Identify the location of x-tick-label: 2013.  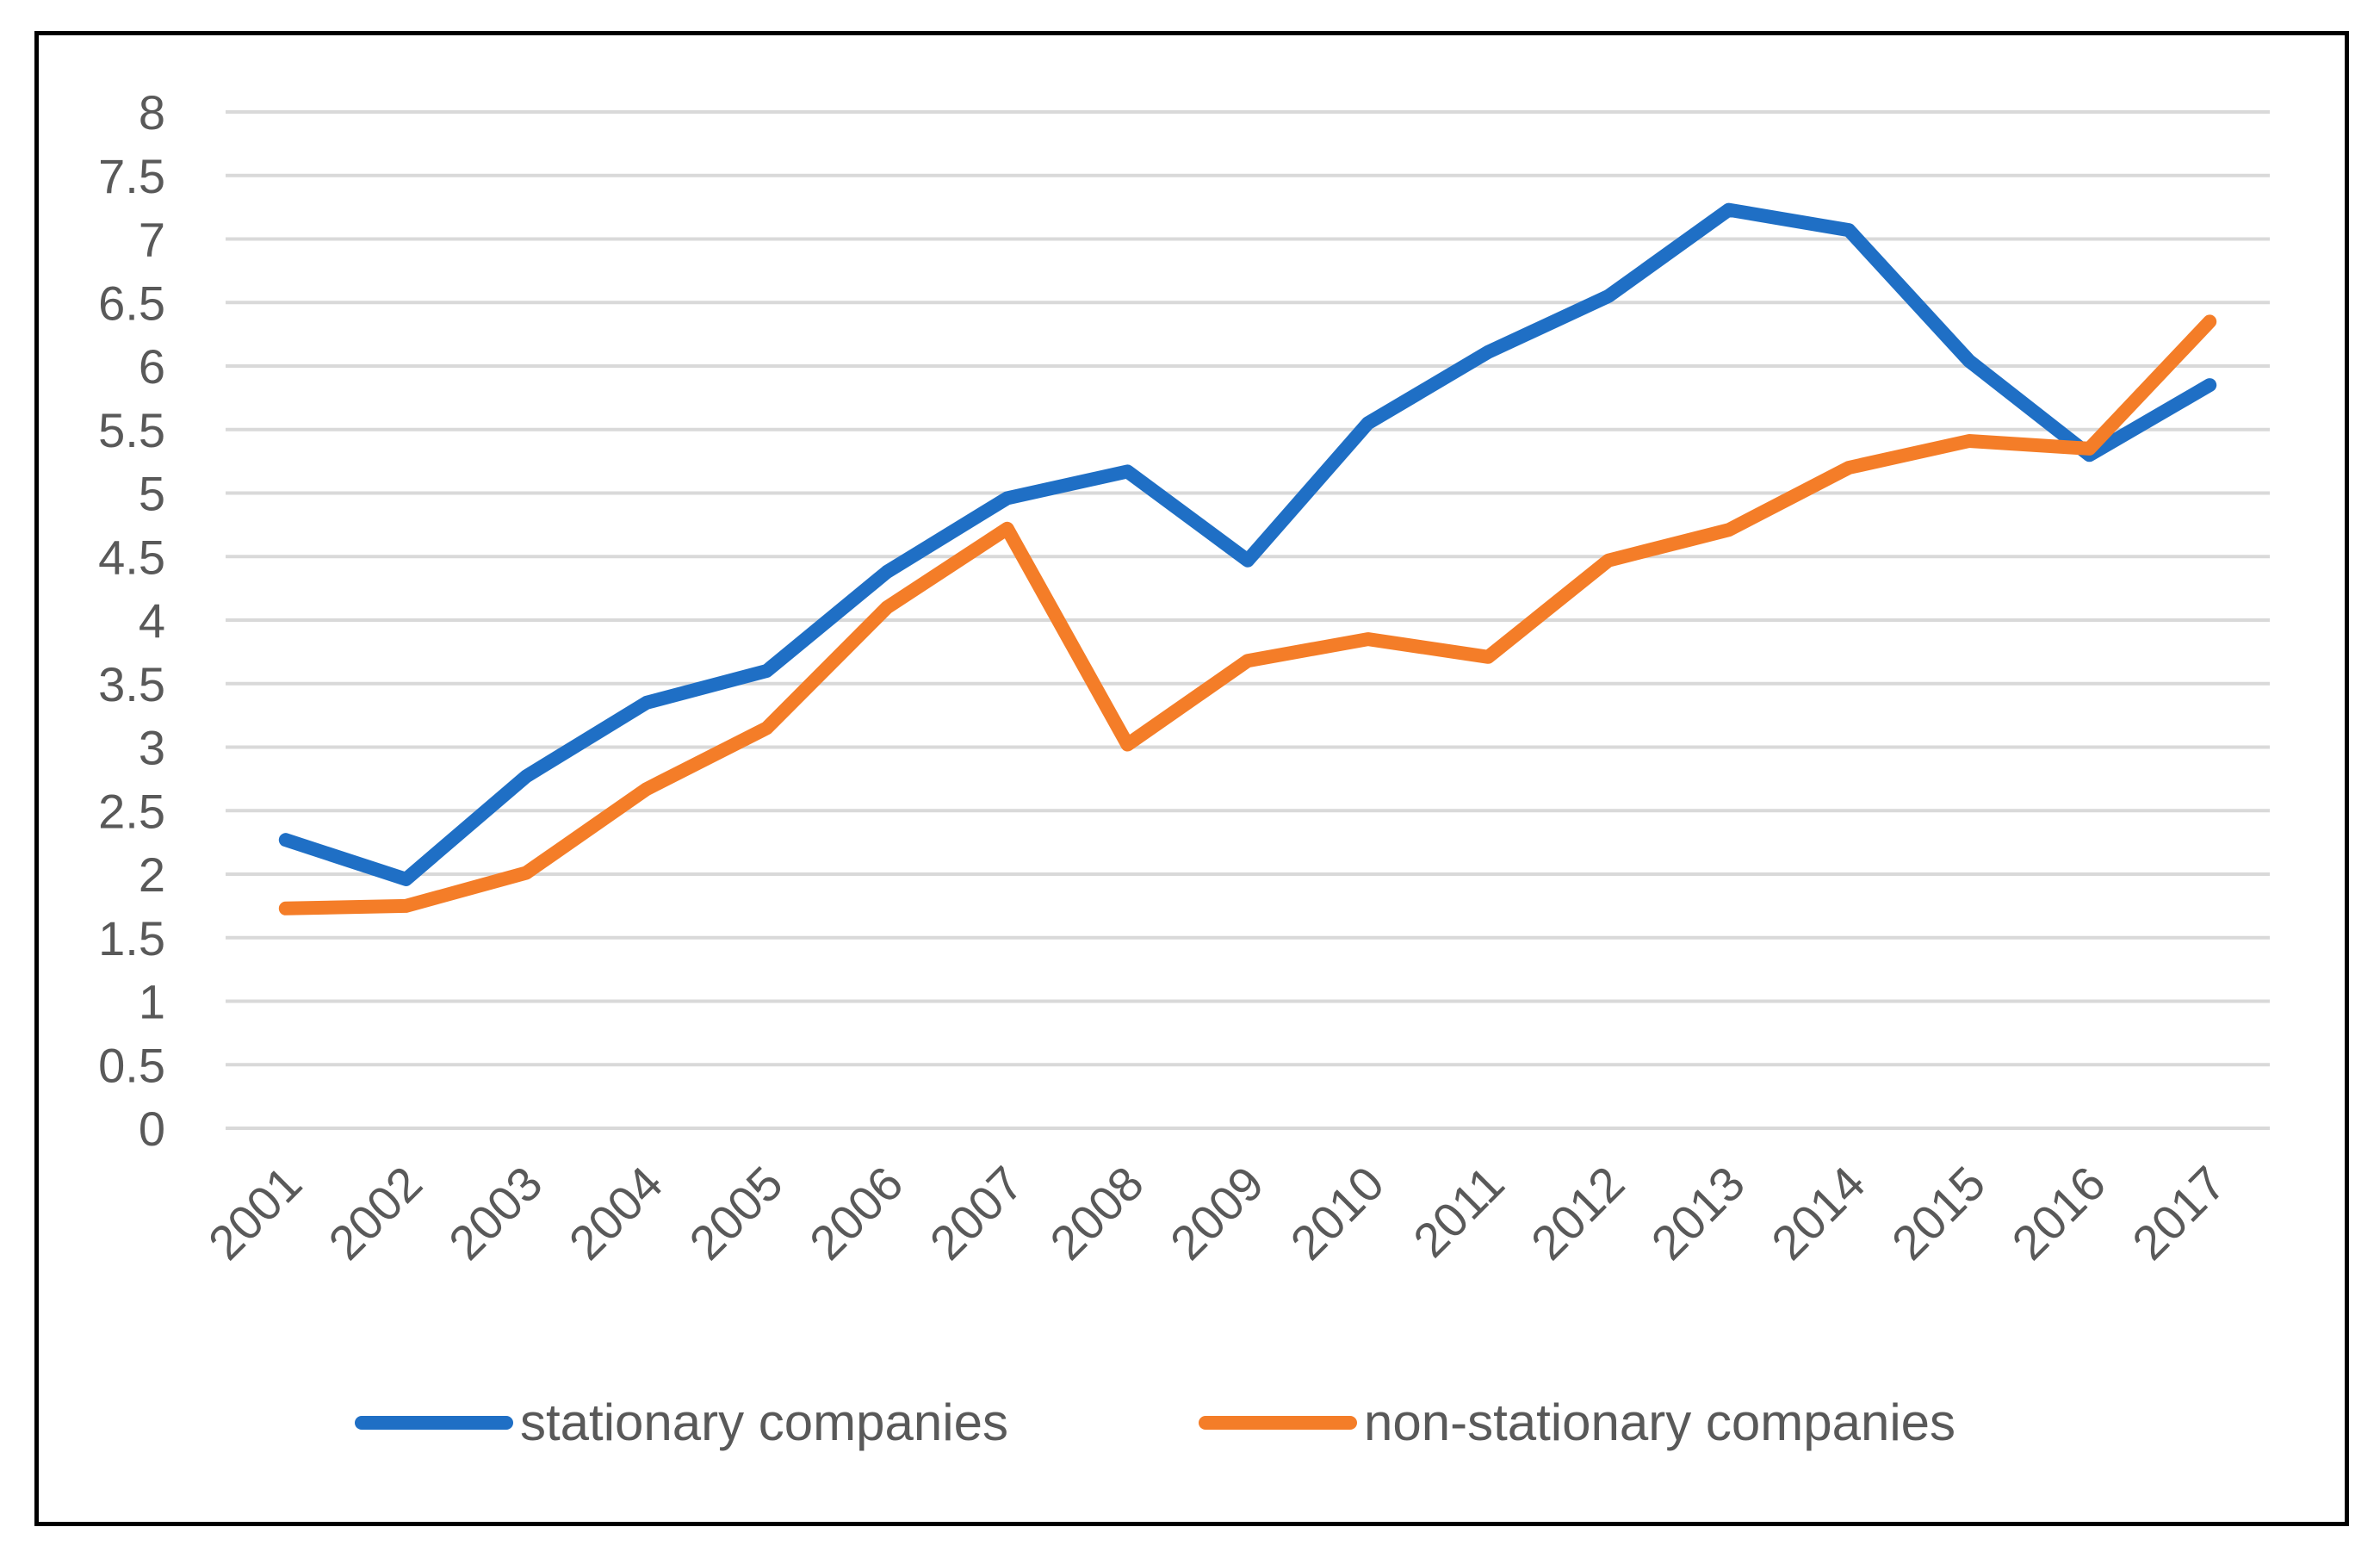
(1697, 1213).